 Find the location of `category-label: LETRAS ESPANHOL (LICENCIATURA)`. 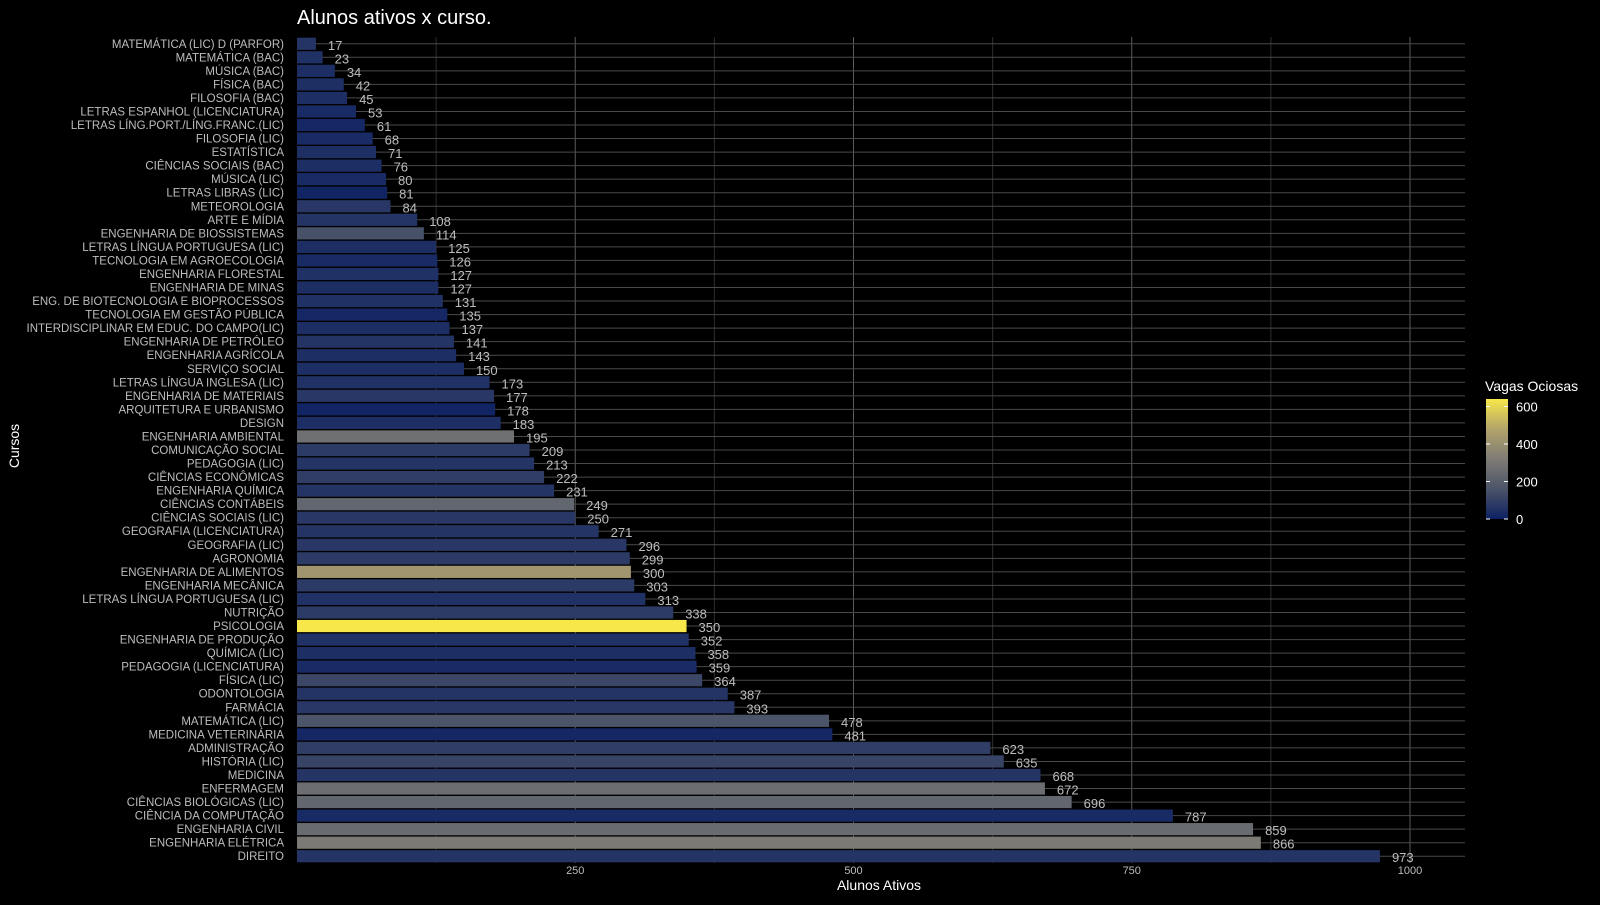

category-label: LETRAS ESPANHOL (LICENCIATURA) is located at coordinates (182, 112).